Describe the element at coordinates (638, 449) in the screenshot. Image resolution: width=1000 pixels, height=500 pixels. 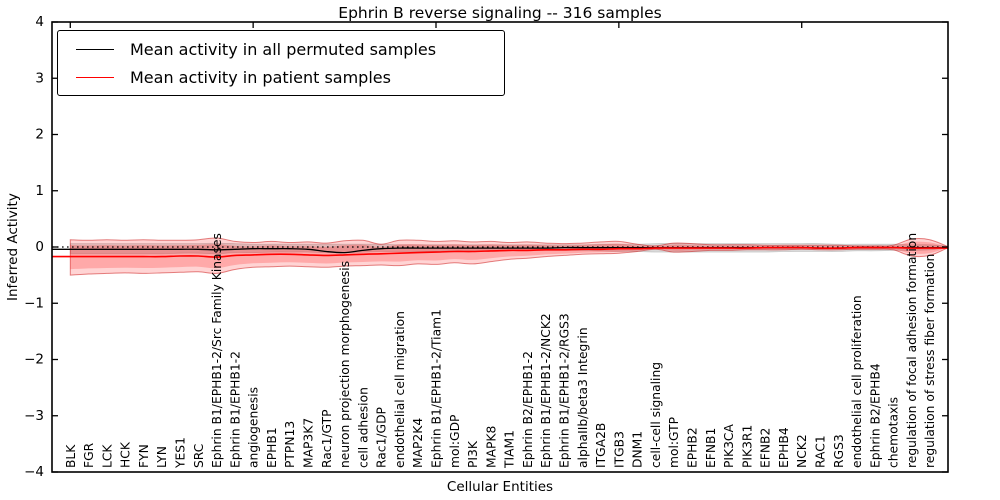
I see `x-tick-label: DNM1` at that location.